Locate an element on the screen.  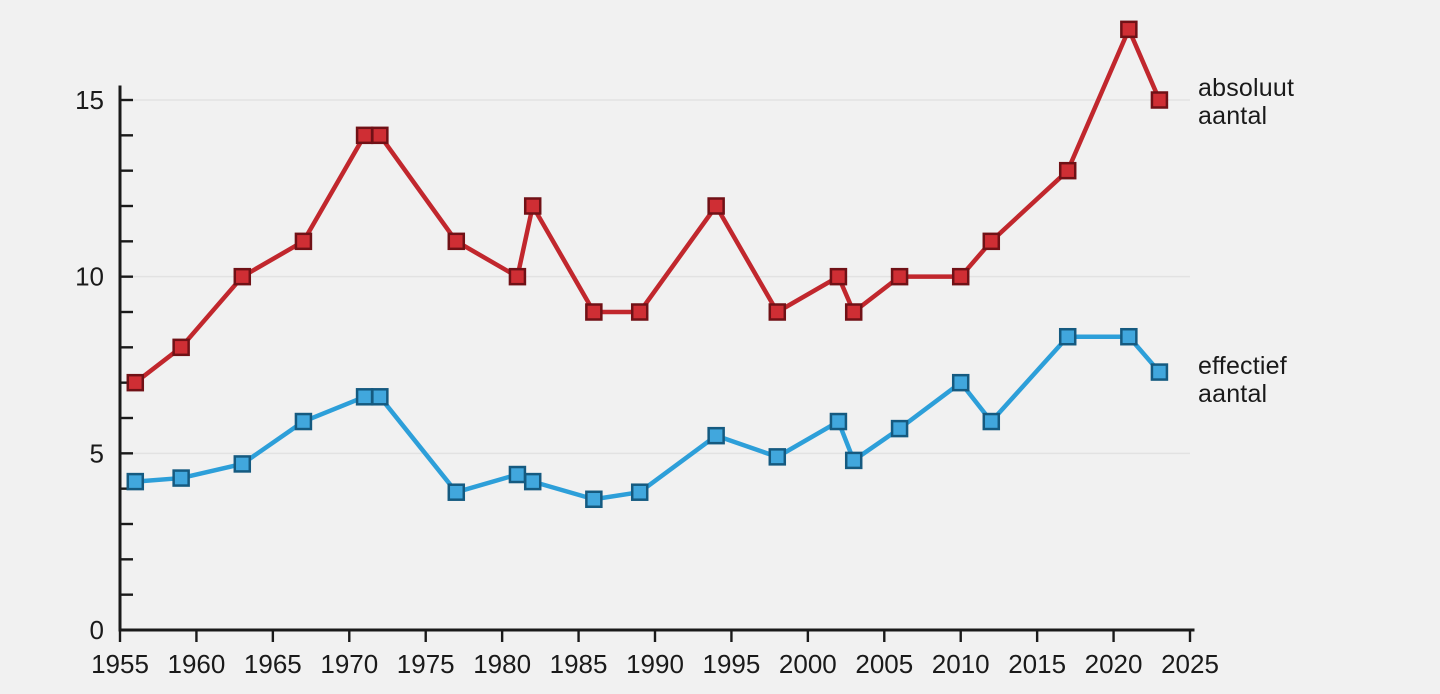
svg-text: 0 is located at coordinates (97, 630).